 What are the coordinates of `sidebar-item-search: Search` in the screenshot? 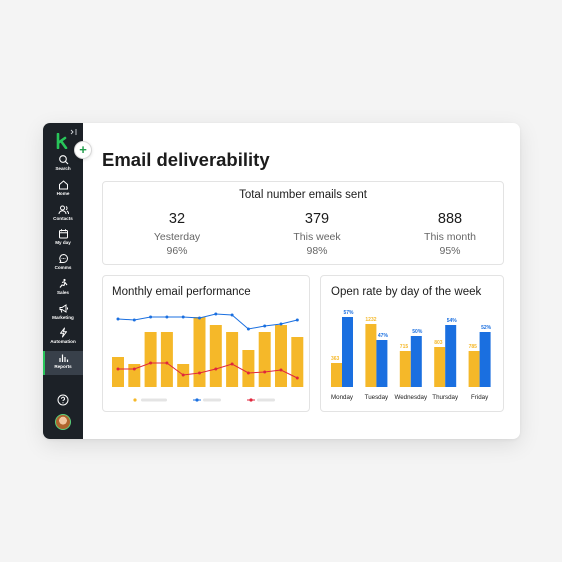 It's located at (63, 165).